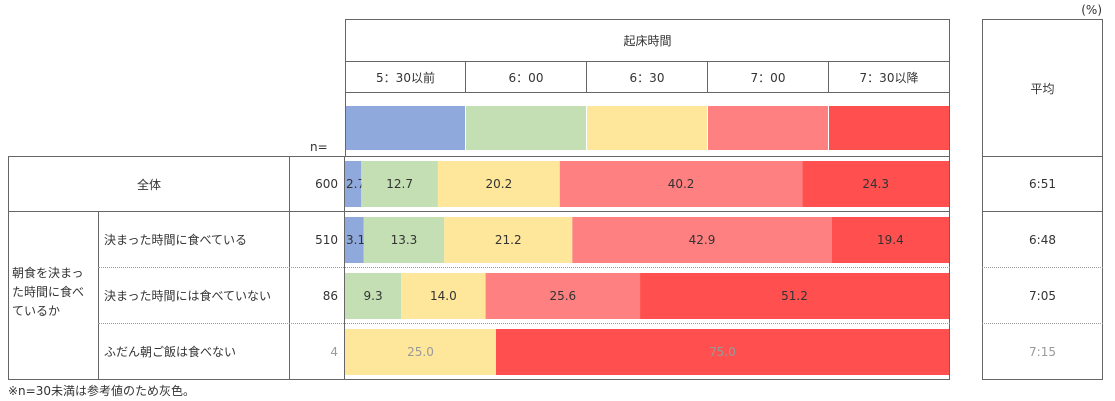 The height and width of the screenshot is (401, 1115). I want to click on bar-label-r1-s0: 3.1, so click(355, 240).